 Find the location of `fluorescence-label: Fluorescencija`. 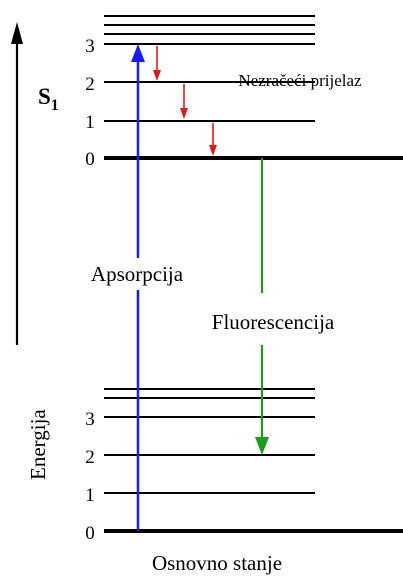

fluorescence-label: Fluorescencija is located at coordinates (273, 322).